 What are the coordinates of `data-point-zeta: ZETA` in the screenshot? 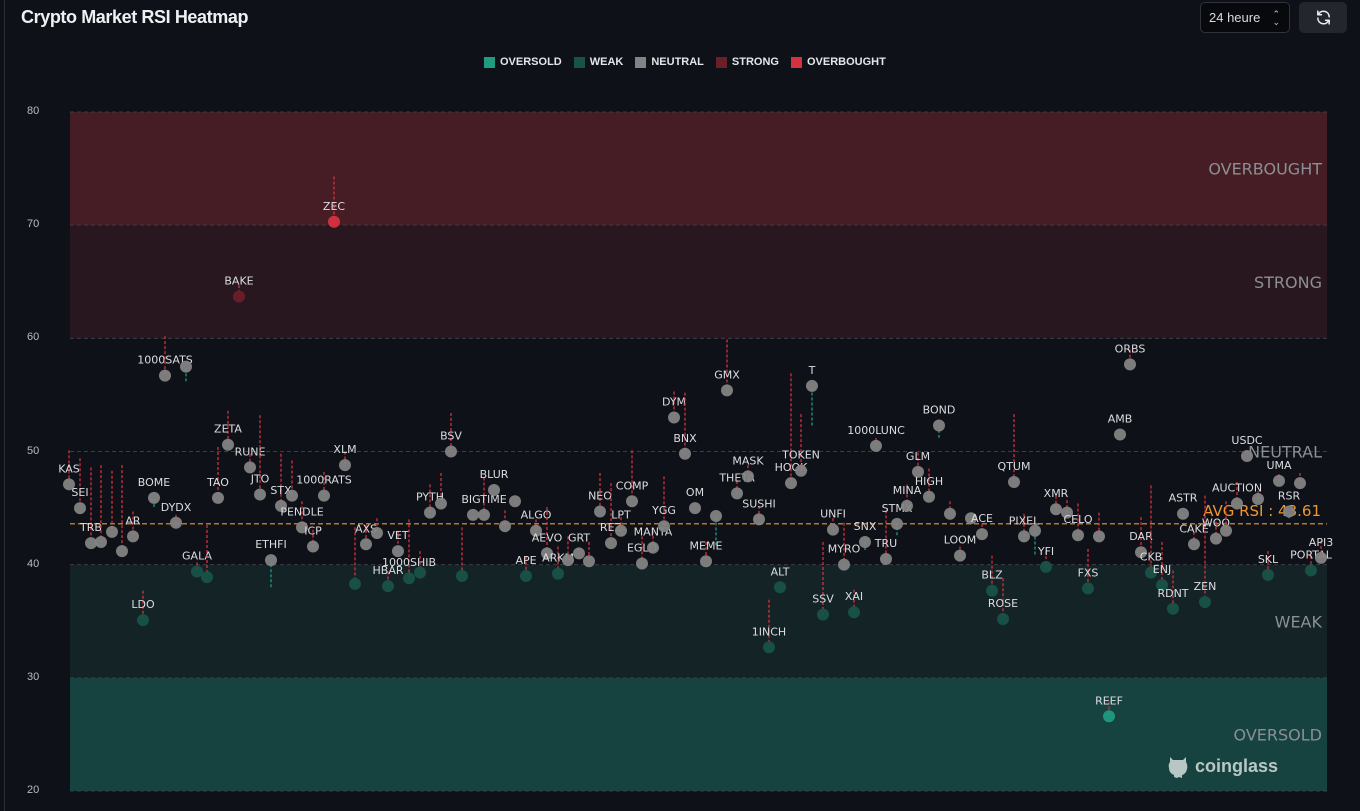 It's located at (228, 430).